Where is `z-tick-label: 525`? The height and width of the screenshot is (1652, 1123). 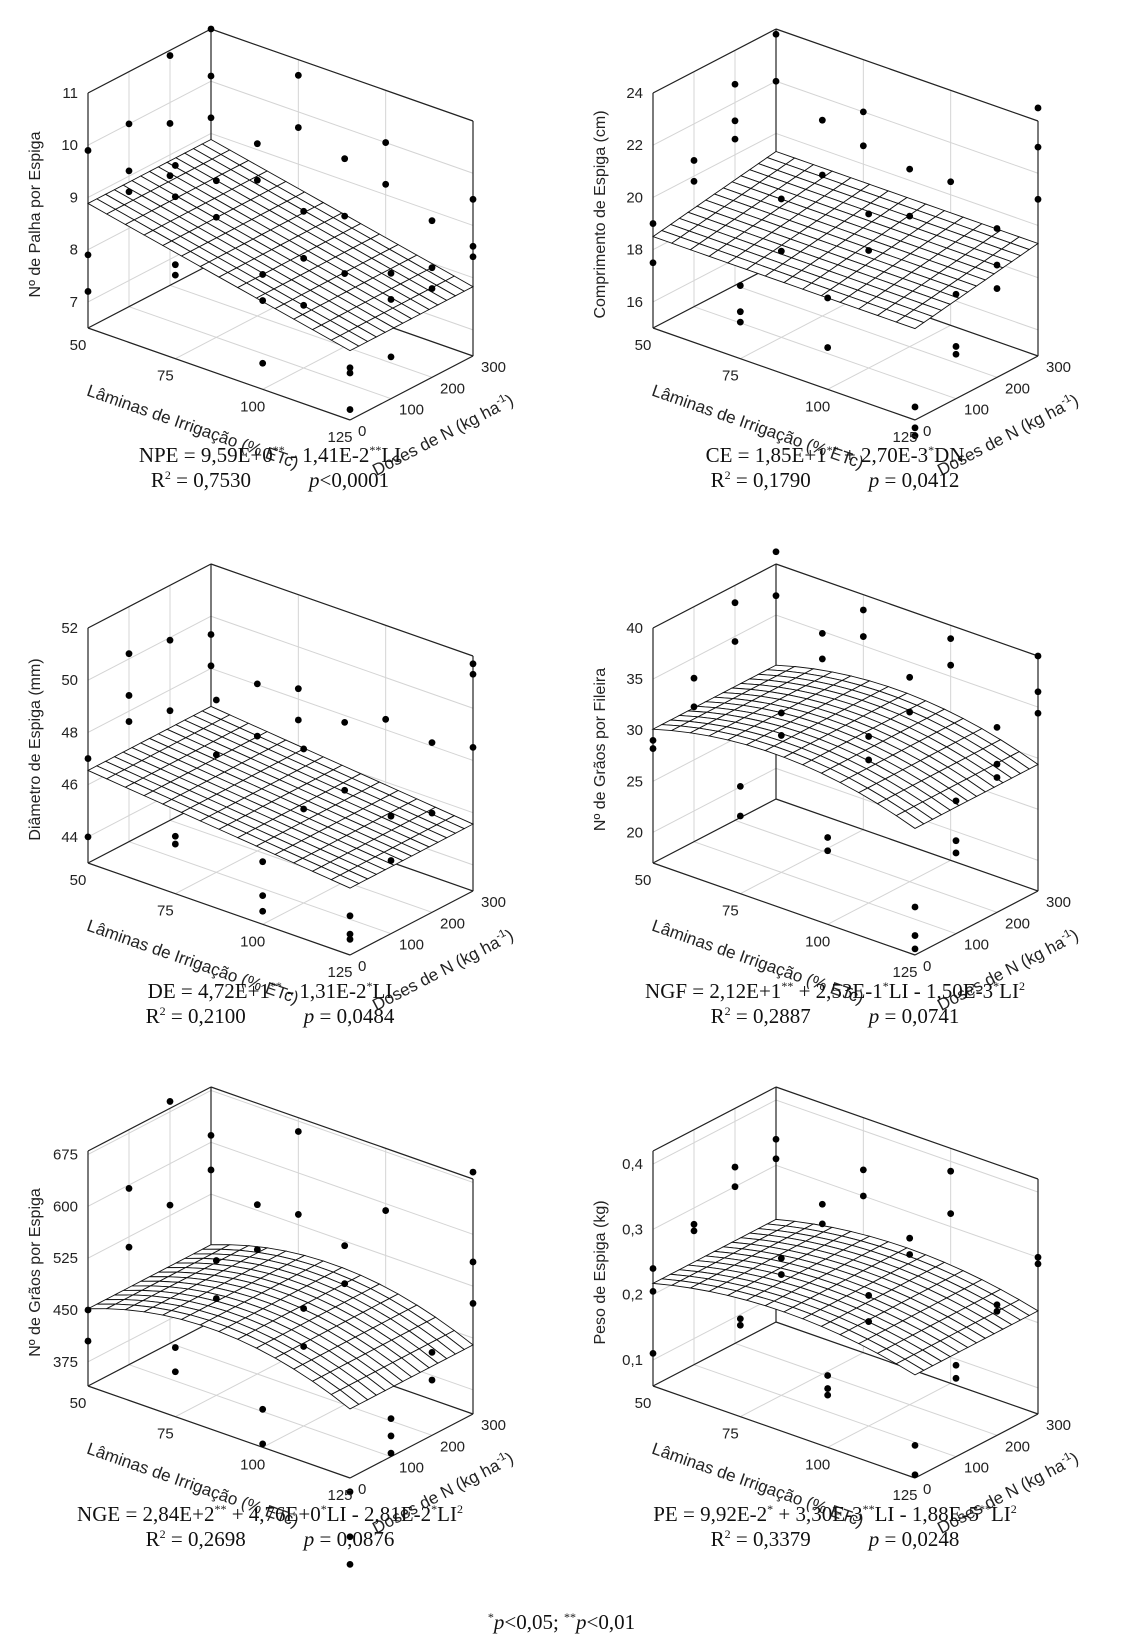
z-tick-label: 525 is located at coordinates (65, 1258).